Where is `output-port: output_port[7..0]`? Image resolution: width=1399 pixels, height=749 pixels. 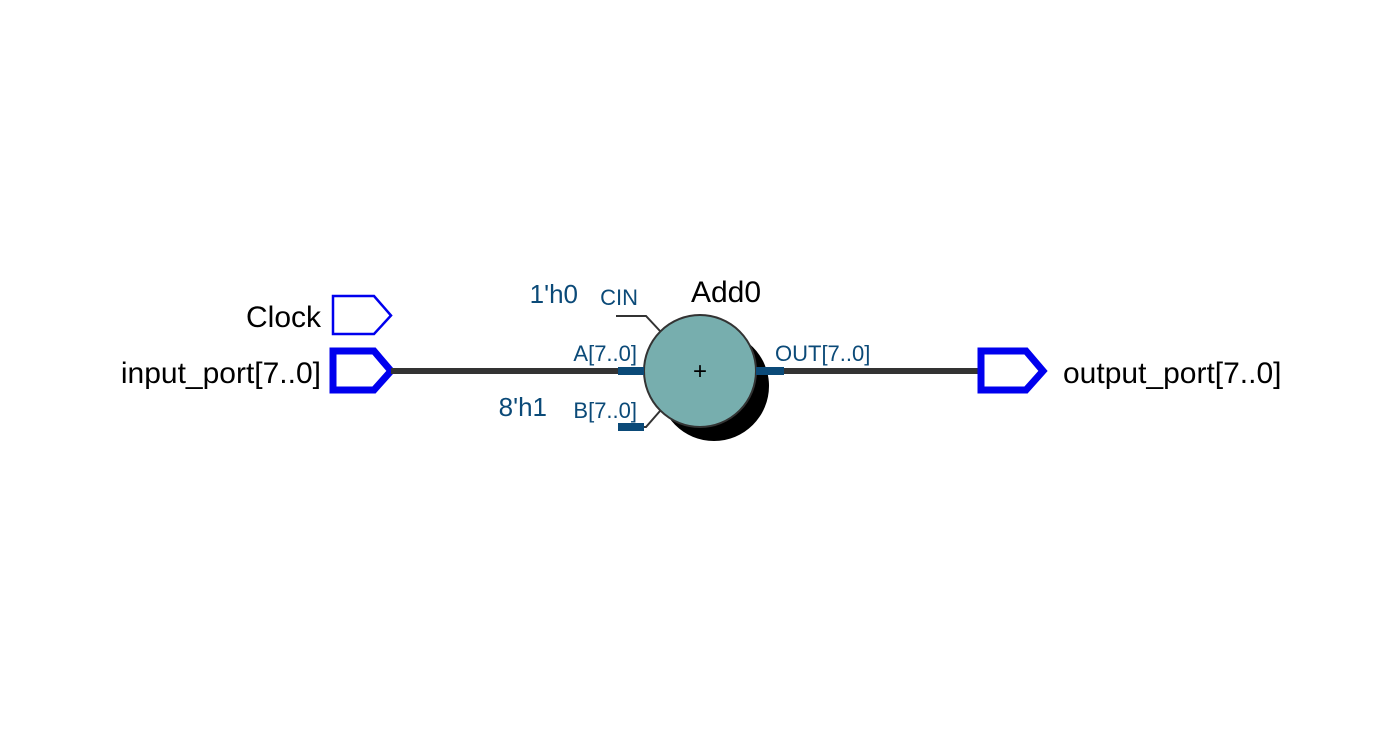
output-port: output_port[7..0] is located at coordinates (1129, 370).